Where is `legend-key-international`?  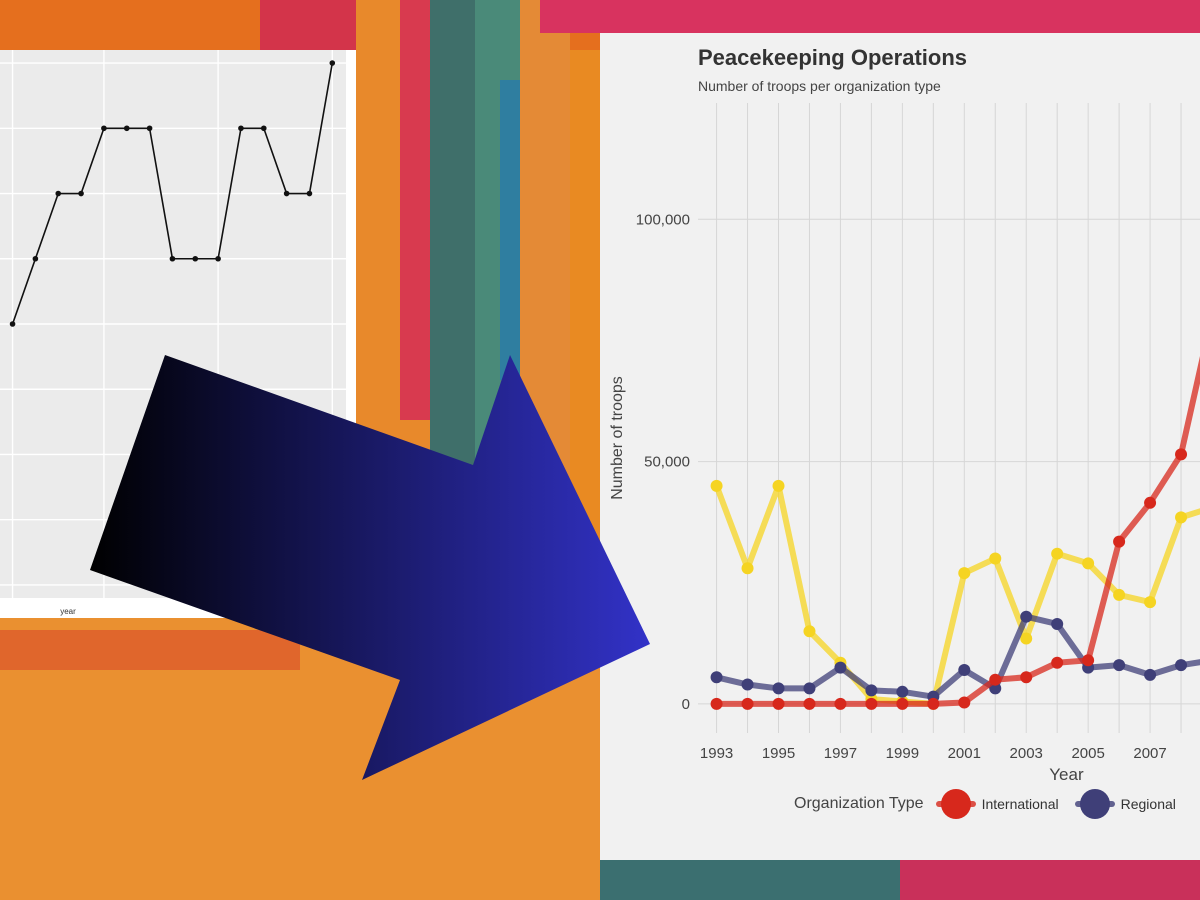 legend-key-international is located at coordinates (956, 804).